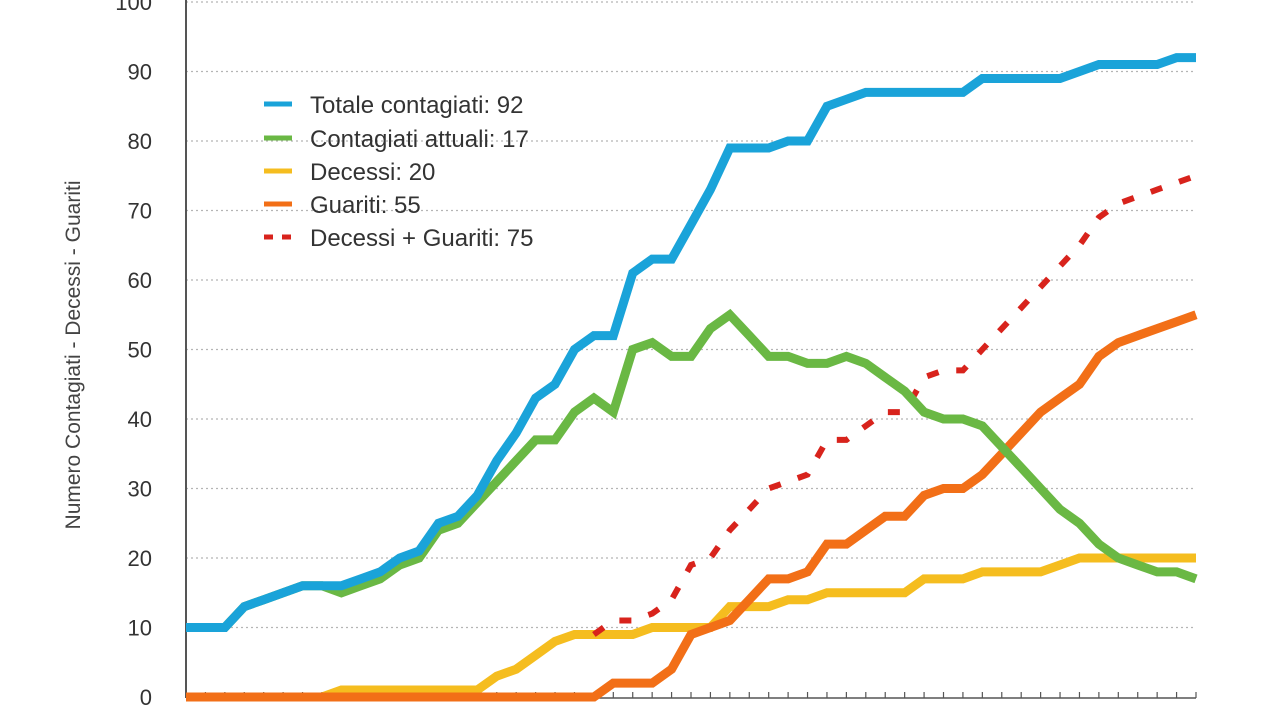 The width and height of the screenshot is (1280, 720). I want to click on y-tick-label: 50, so click(140, 350).